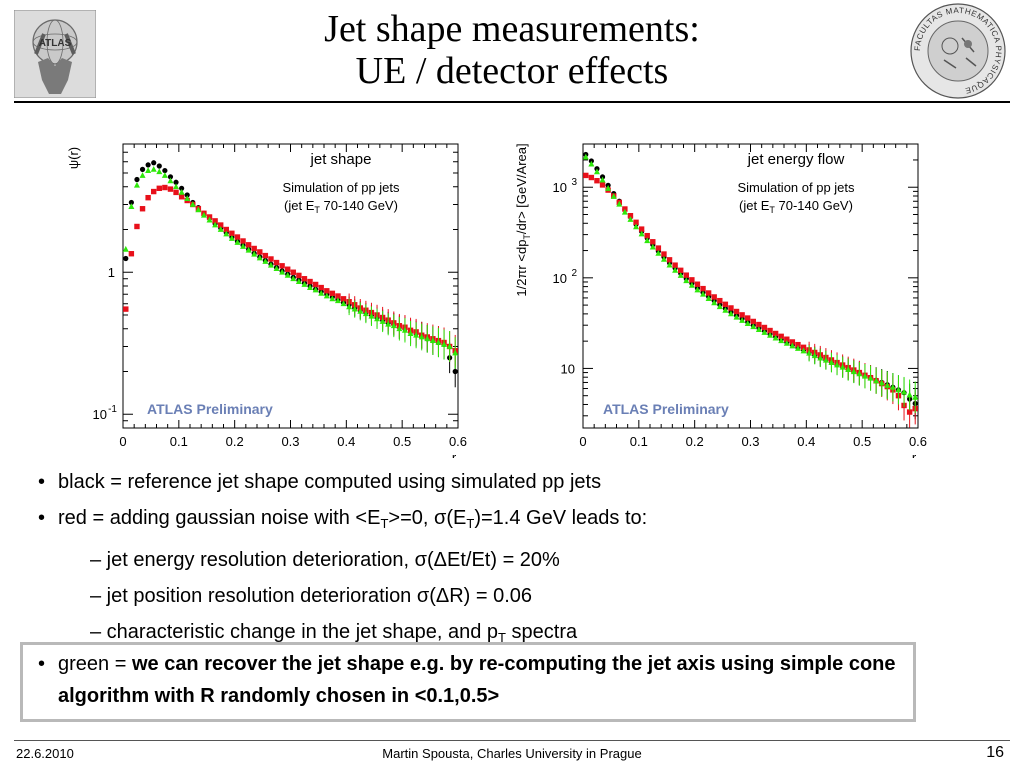 The image size is (1024, 768). I want to click on x-axis-label: r, so click(914, 454).